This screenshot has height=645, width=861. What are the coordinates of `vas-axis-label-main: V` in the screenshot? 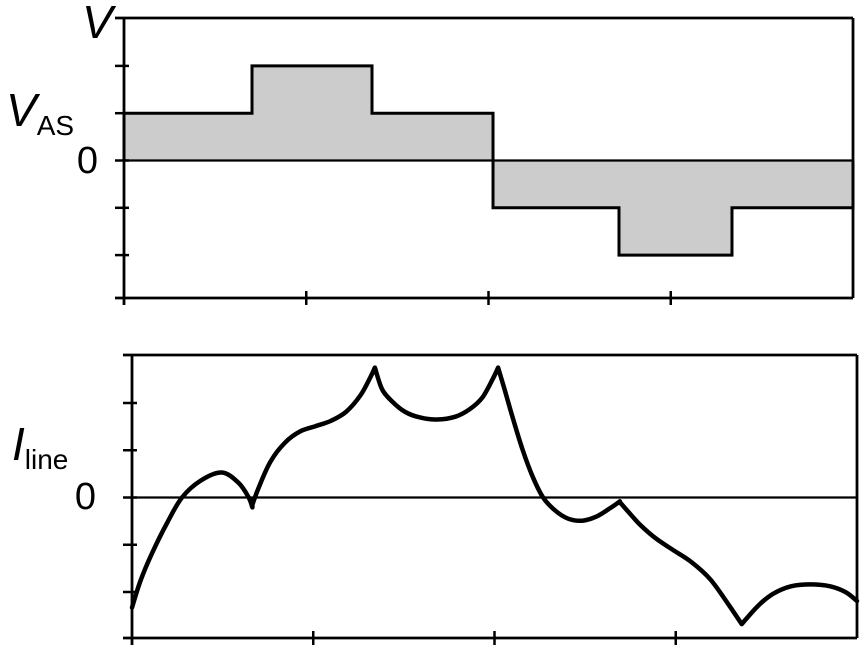 It's located at (23, 110).